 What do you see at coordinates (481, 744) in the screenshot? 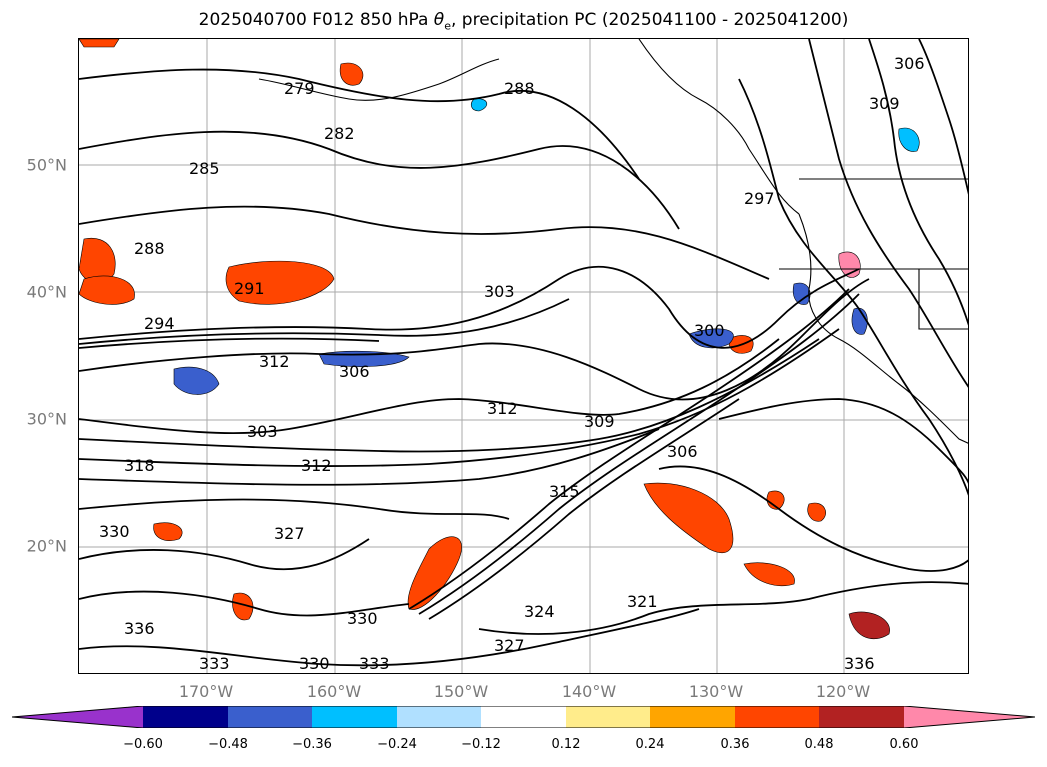
I see `colorbar-tick-label: −0.12` at bounding box center [481, 744].